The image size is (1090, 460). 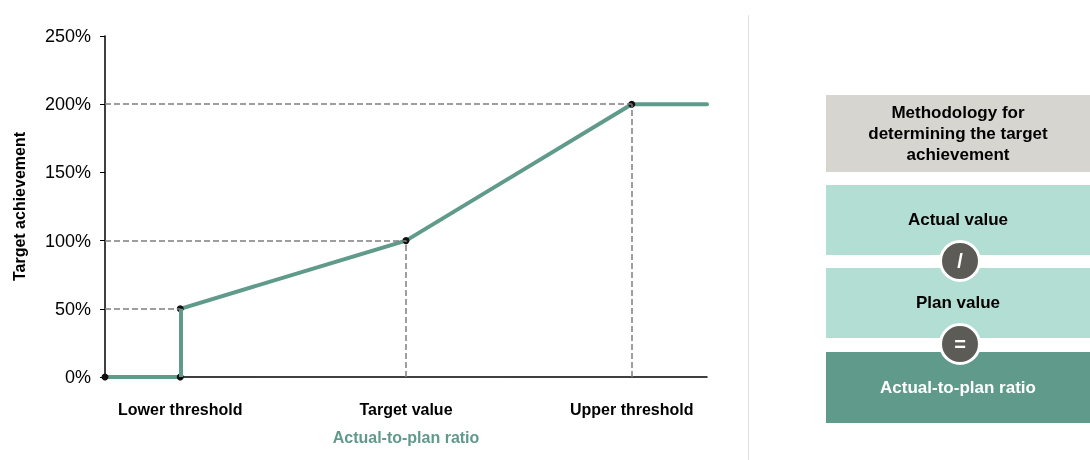 What do you see at coordinates (77, 377) in the screenshot?
I see `y-tick-label: 0%` at bounding box center [77, 377].